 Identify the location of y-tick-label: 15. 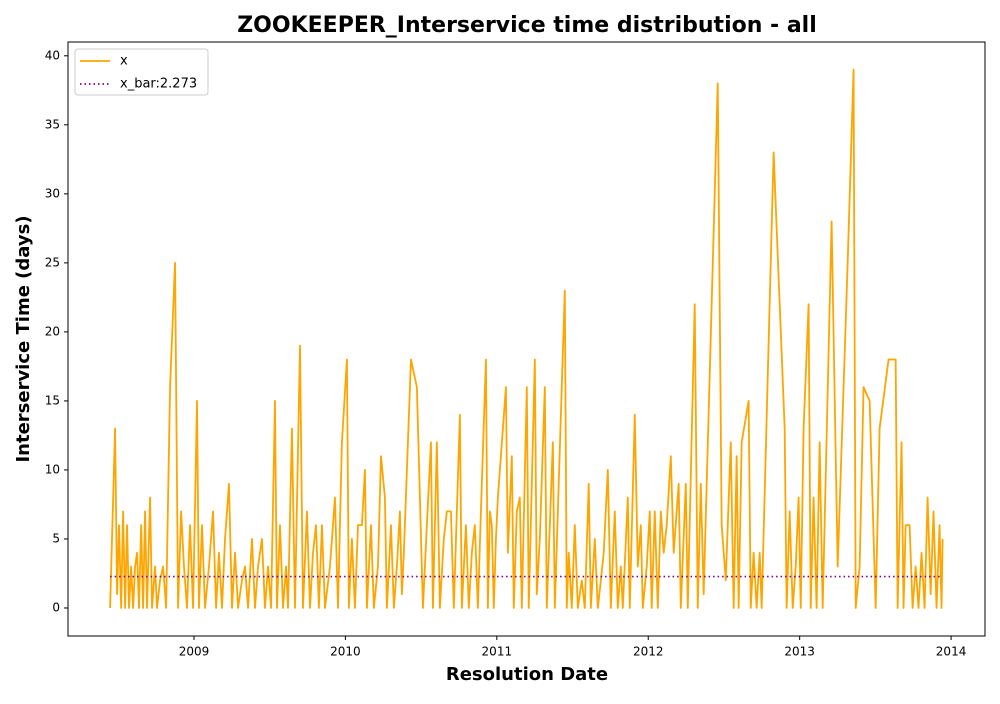
(52, 400).